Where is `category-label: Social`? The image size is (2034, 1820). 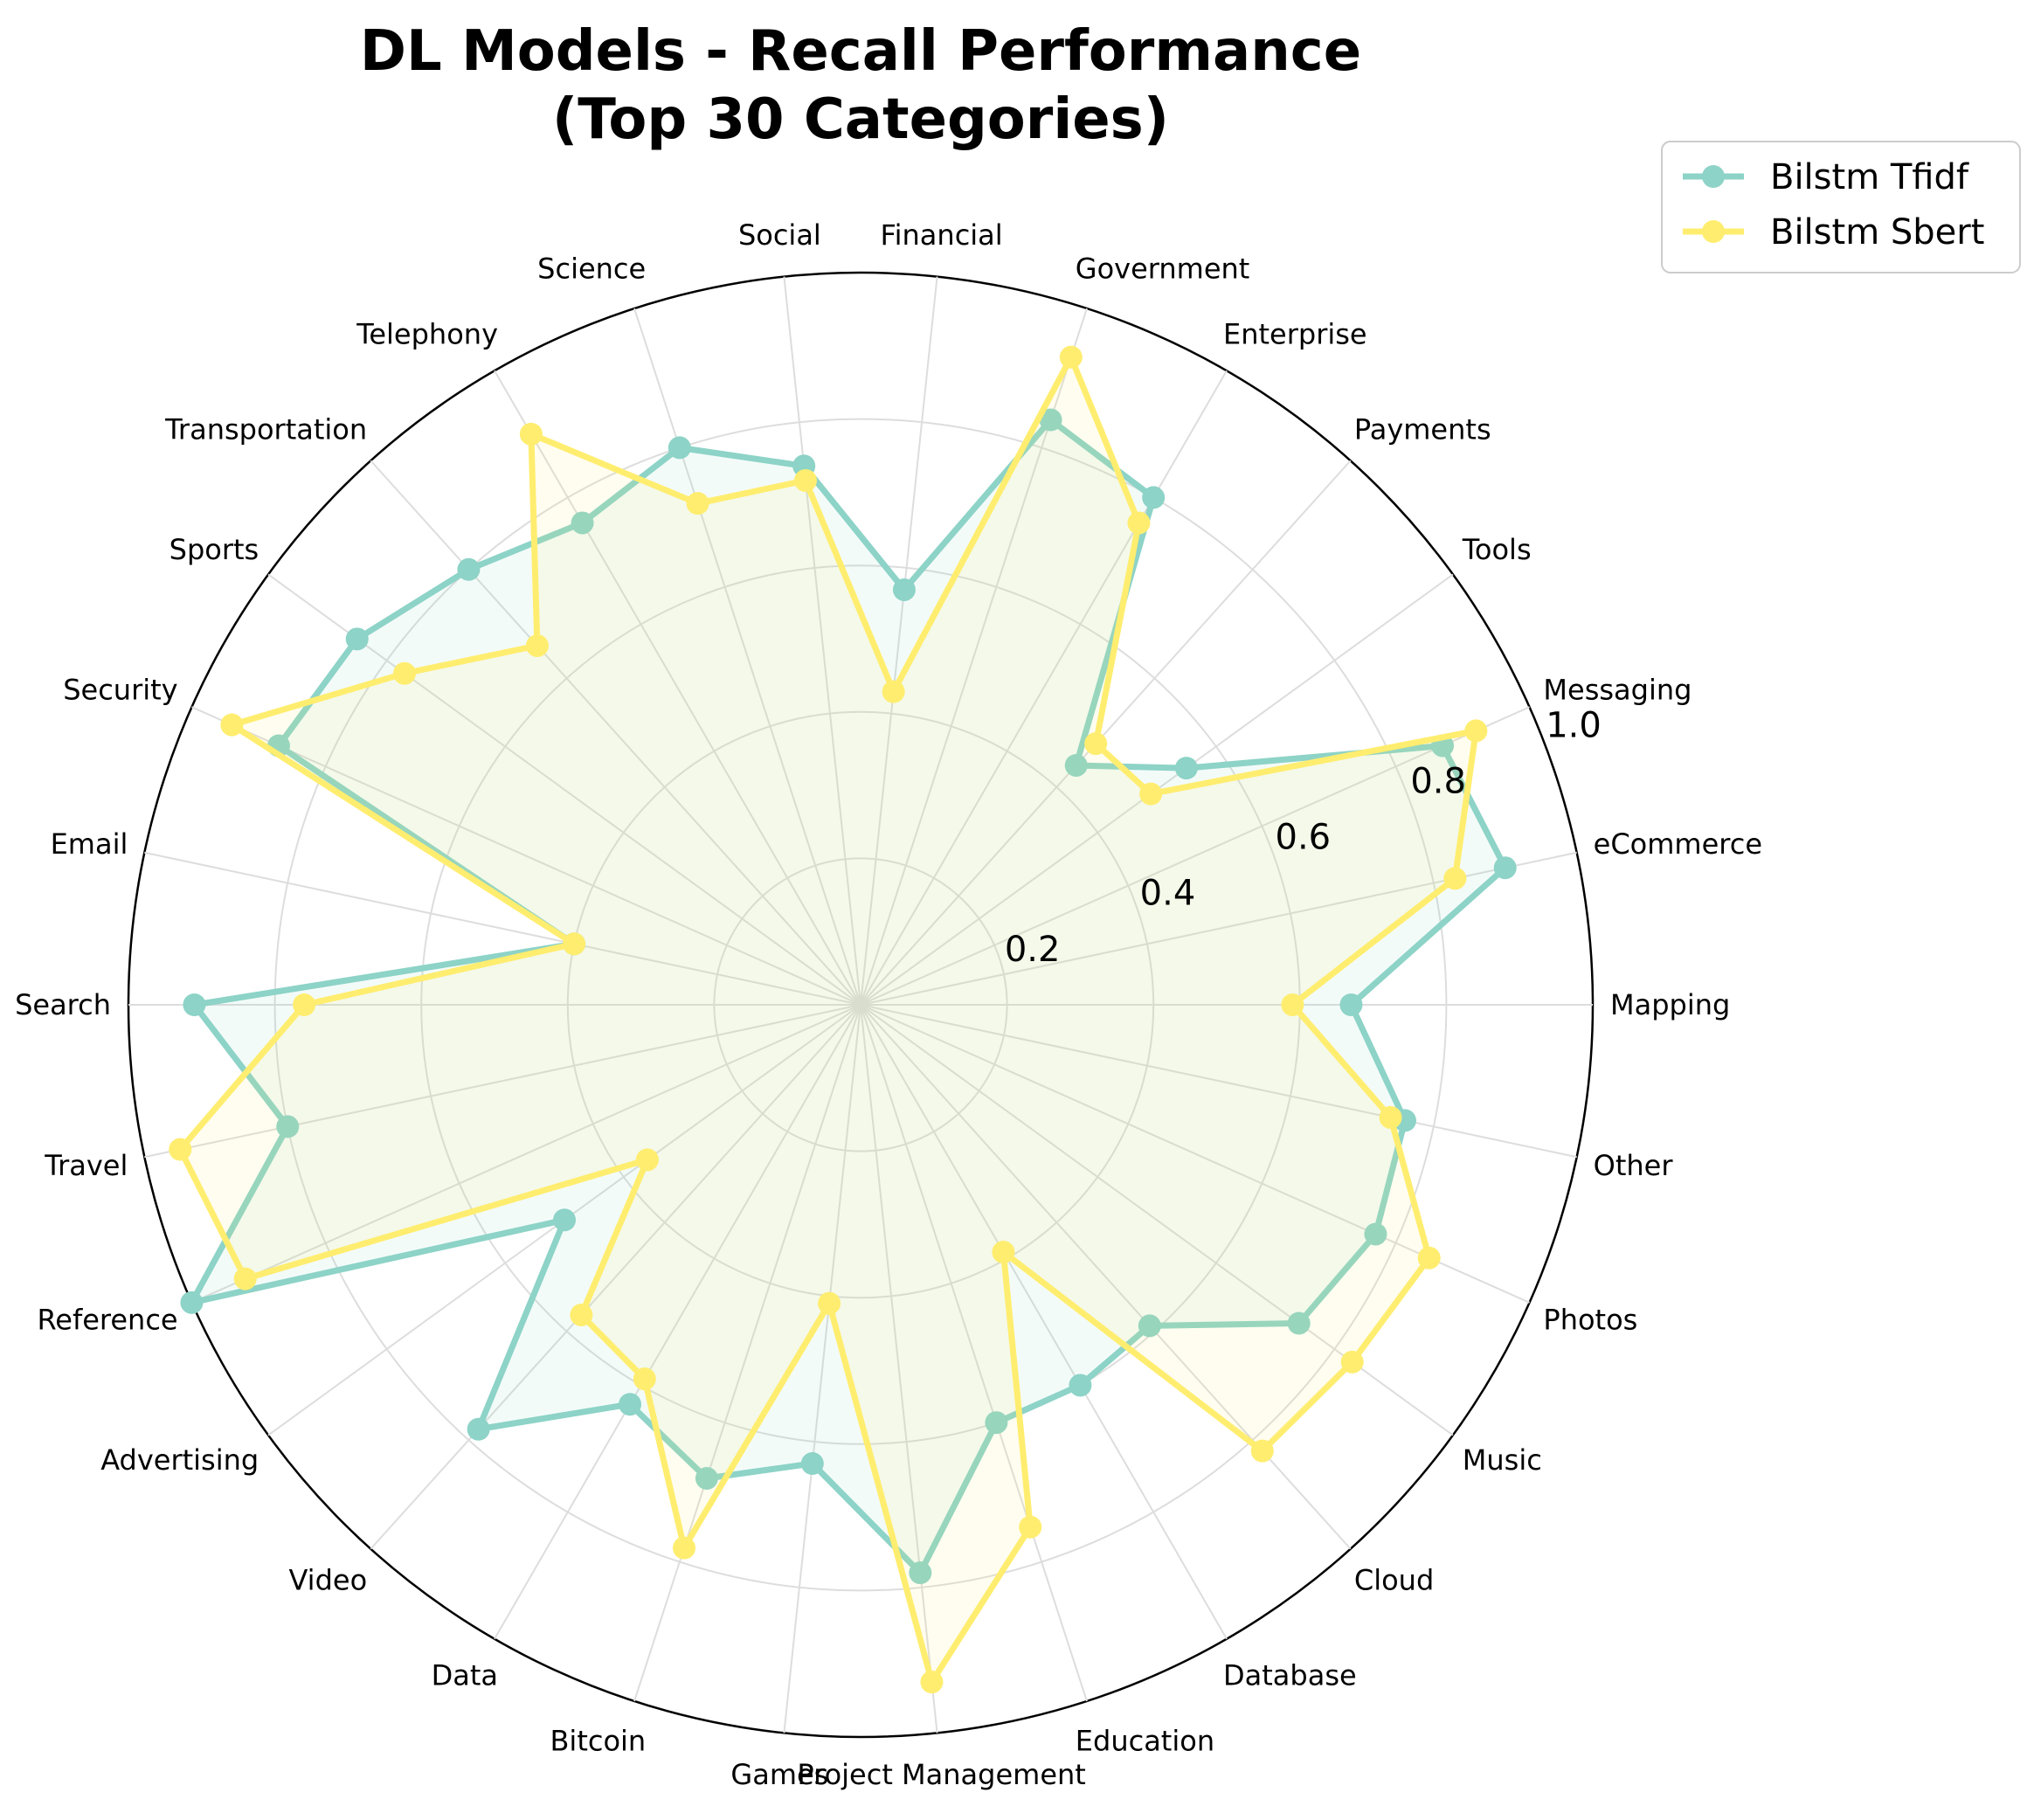
category-label: Social is located at coordinates (779, 235).